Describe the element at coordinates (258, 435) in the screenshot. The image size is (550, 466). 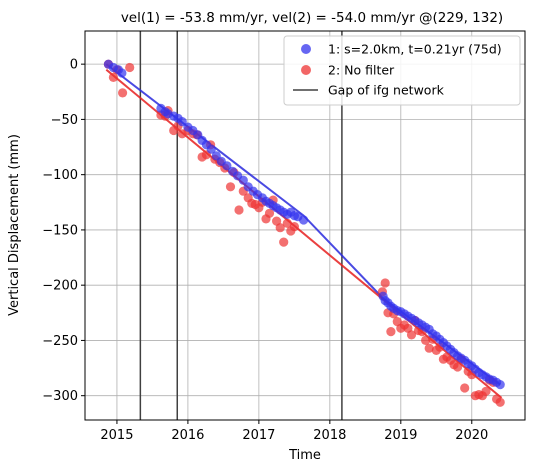
I see `x-tick-label: 2017` at that location.